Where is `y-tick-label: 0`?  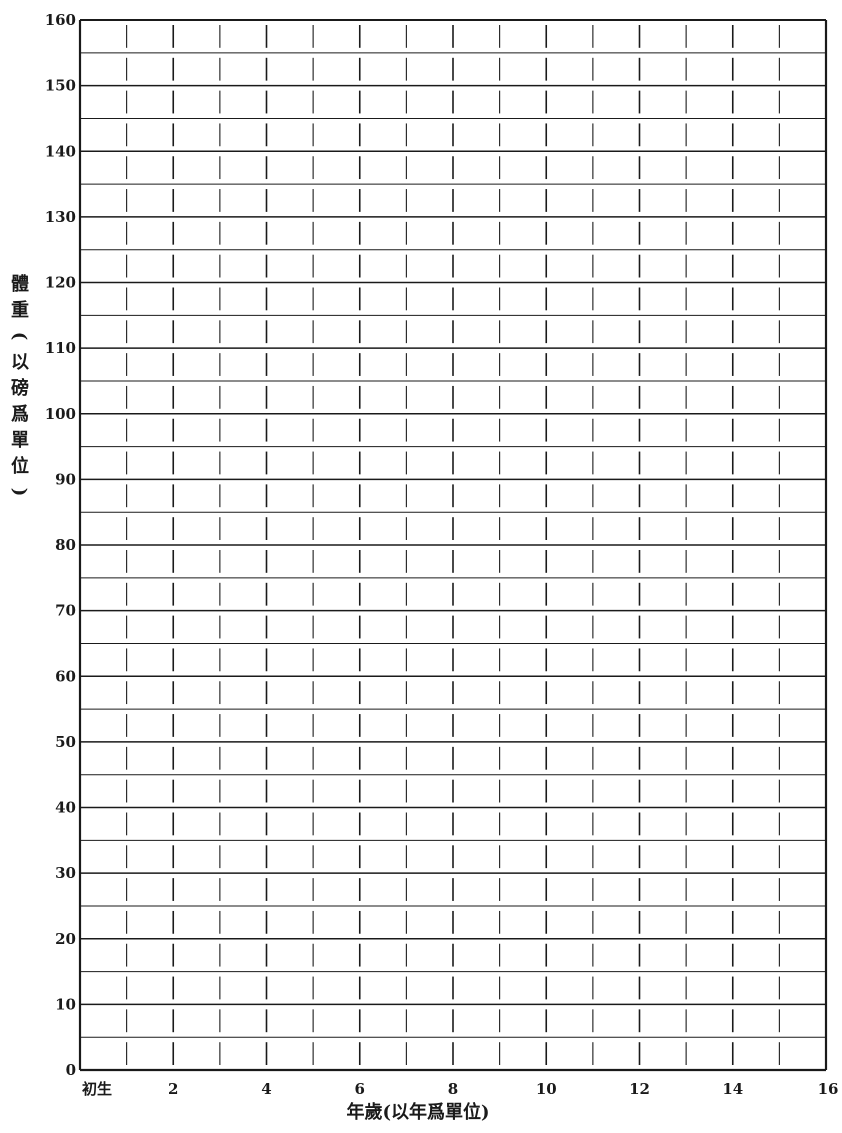
y-tick-label: 0 is located at coordinates (71, 1070).